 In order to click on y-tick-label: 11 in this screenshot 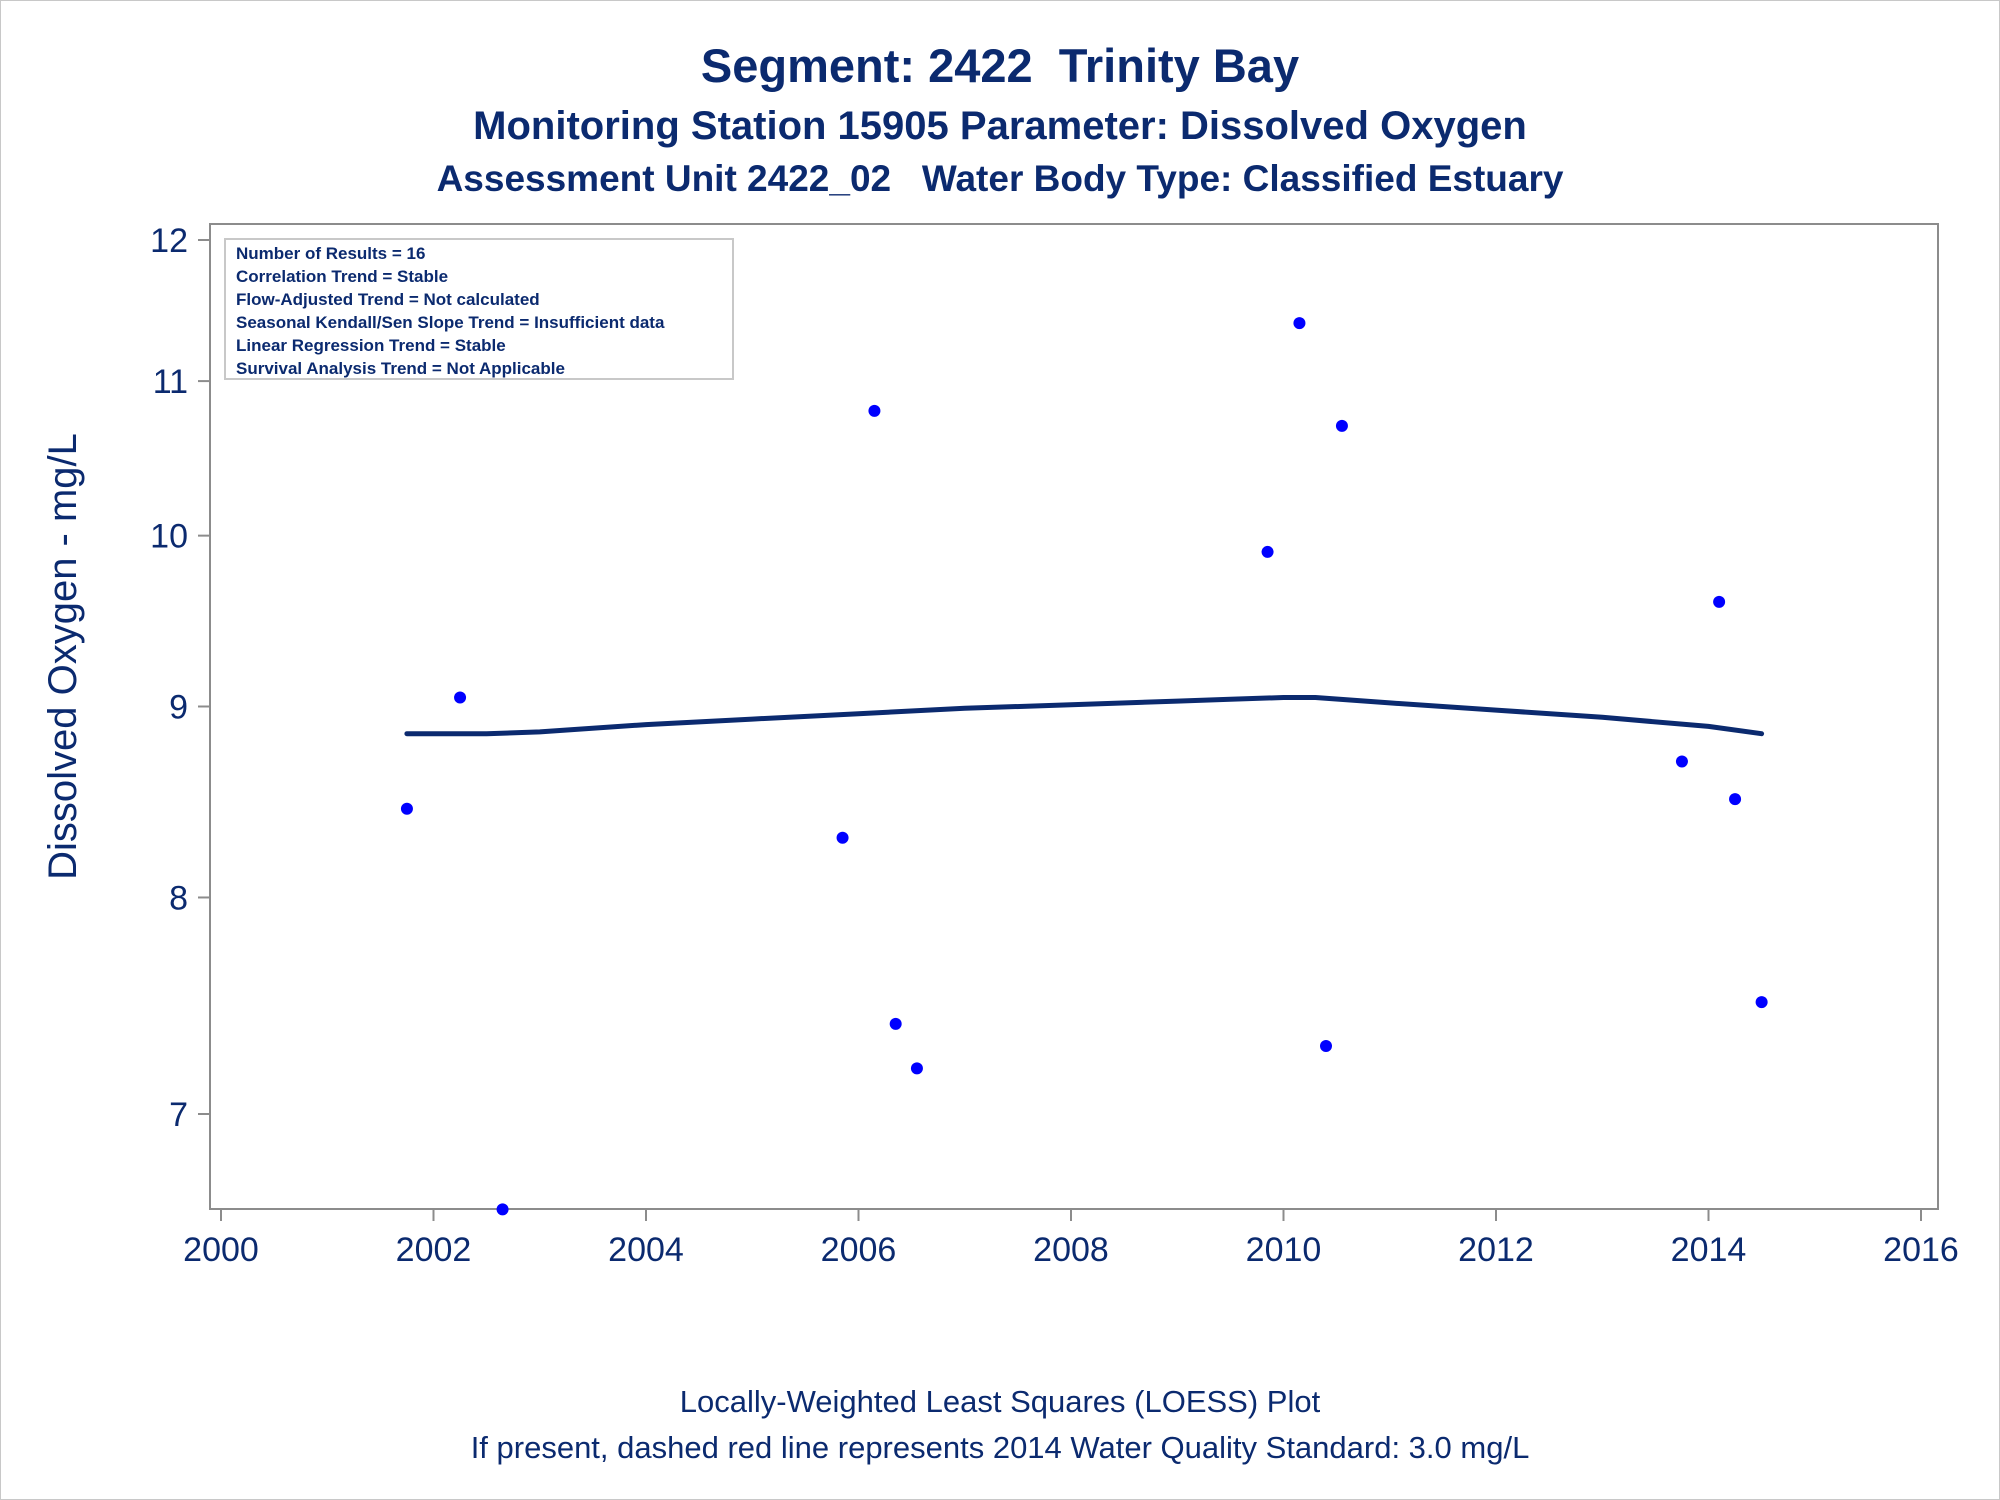, I will do `click(170, 382)`.